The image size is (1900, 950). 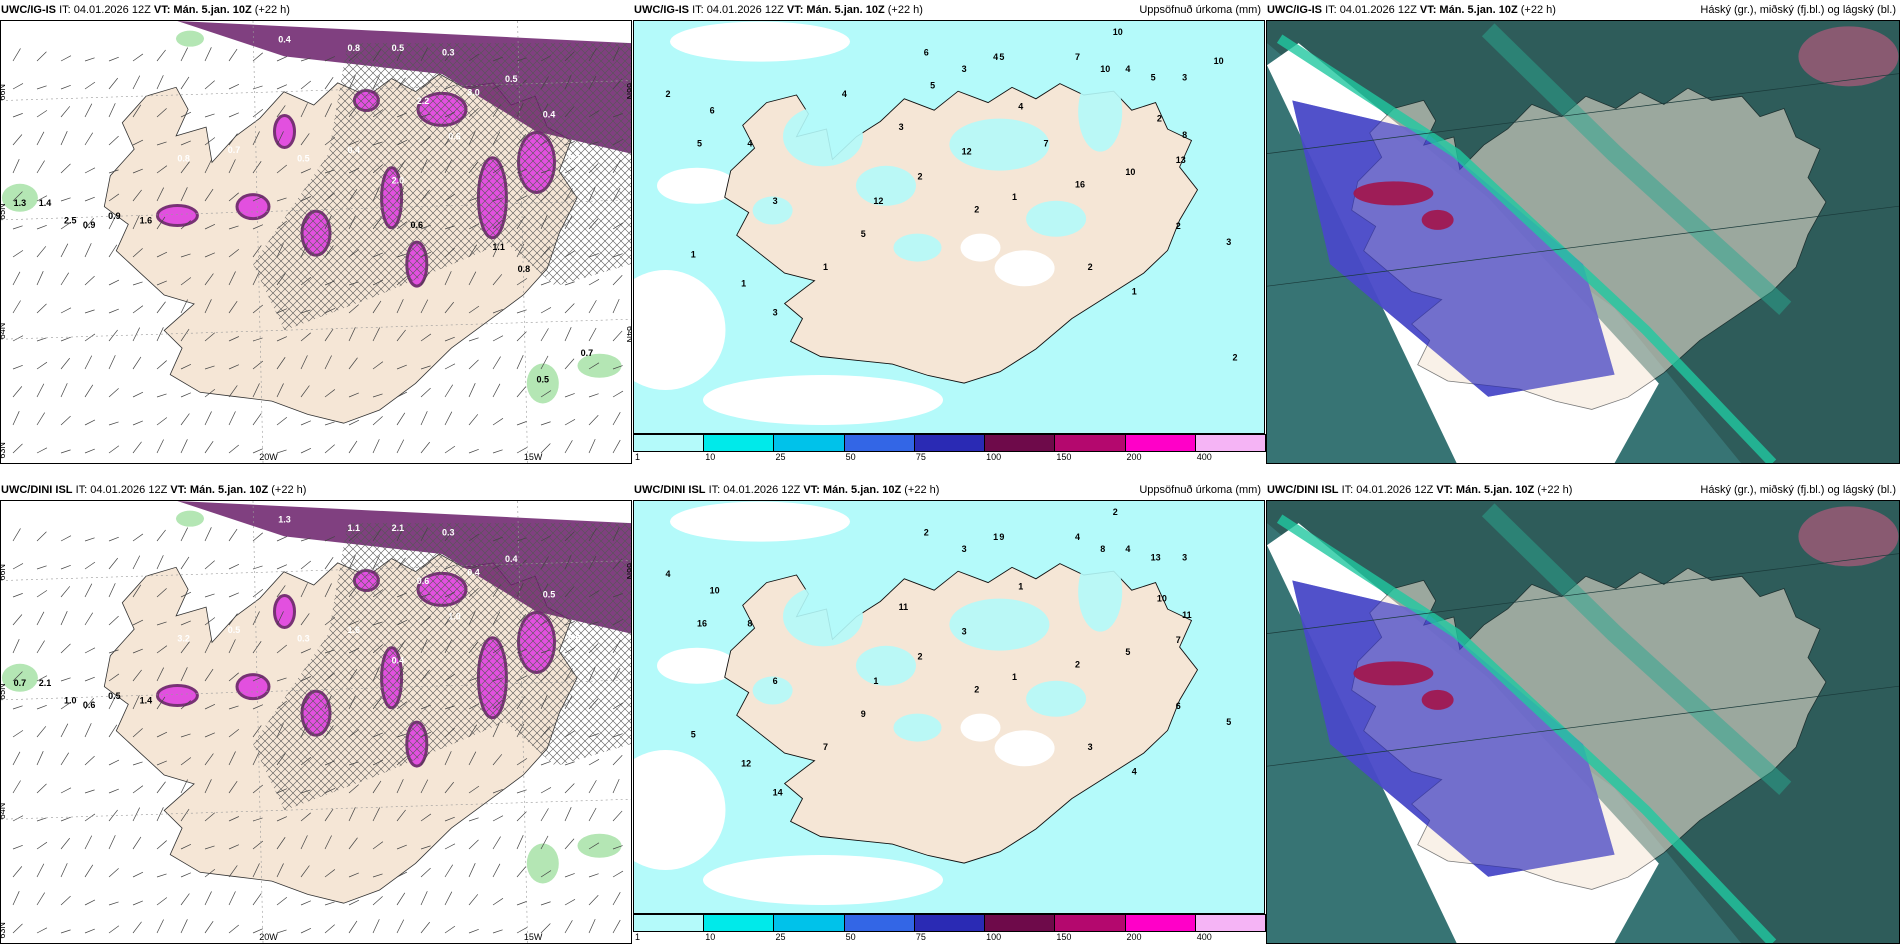 I want to click on light-precip-area, so click(x=542, y=383).